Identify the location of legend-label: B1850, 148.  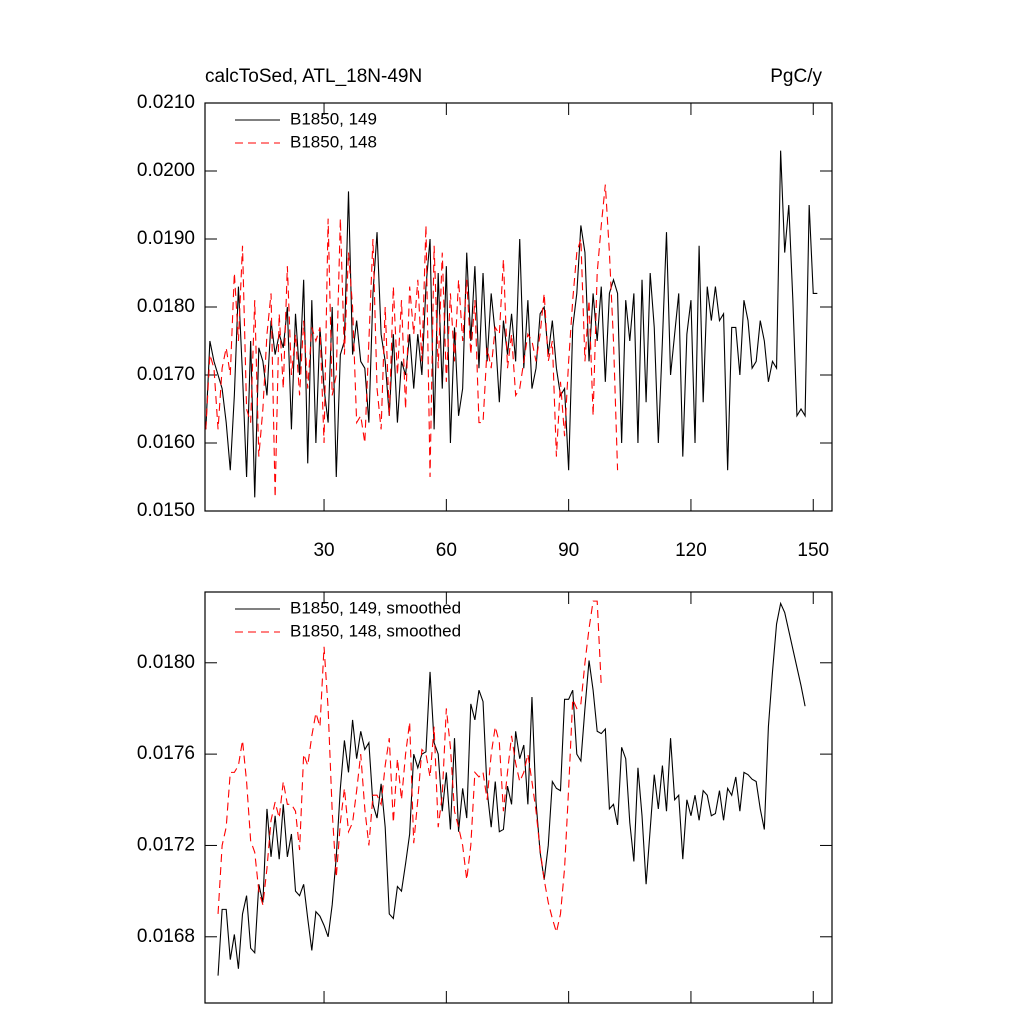
(333, 141).